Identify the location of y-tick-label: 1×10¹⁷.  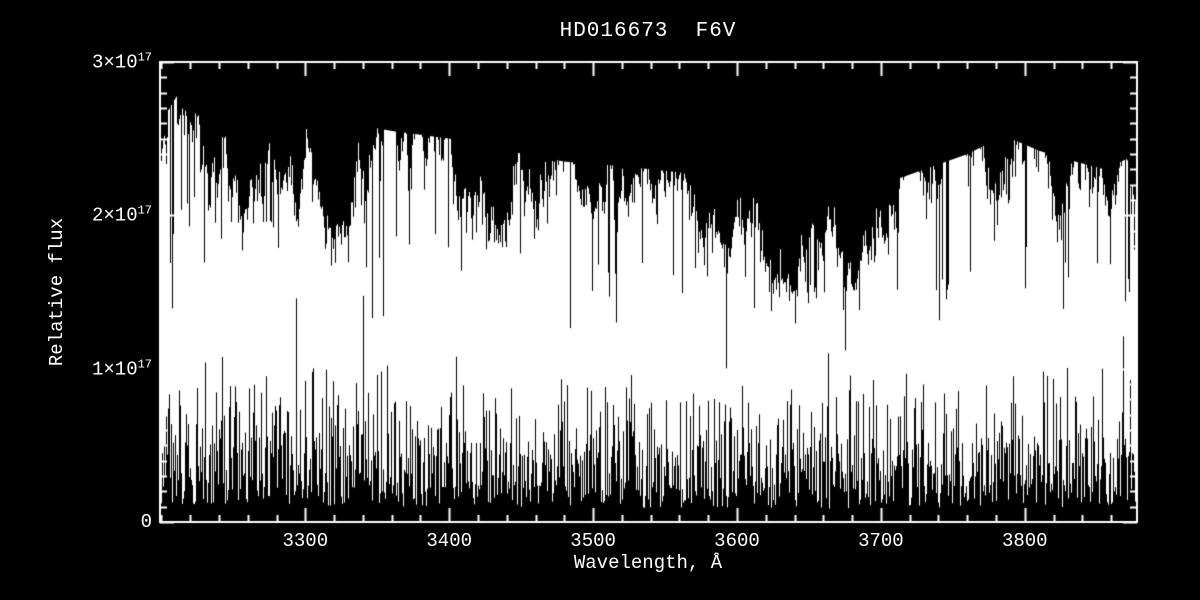
(121, 368).